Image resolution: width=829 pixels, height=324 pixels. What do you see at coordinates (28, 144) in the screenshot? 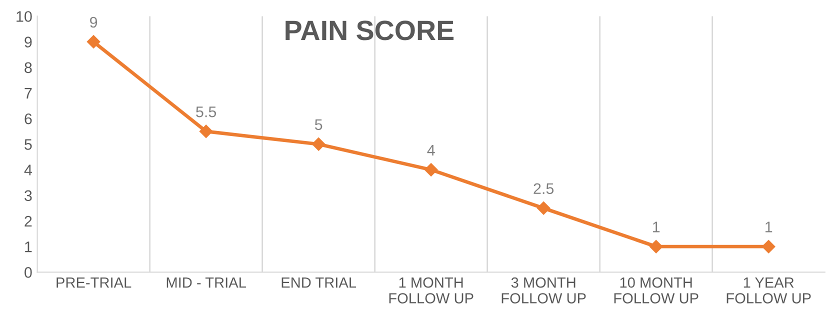
I see `y-tick-label: 5` at bounding box center [28, 144].